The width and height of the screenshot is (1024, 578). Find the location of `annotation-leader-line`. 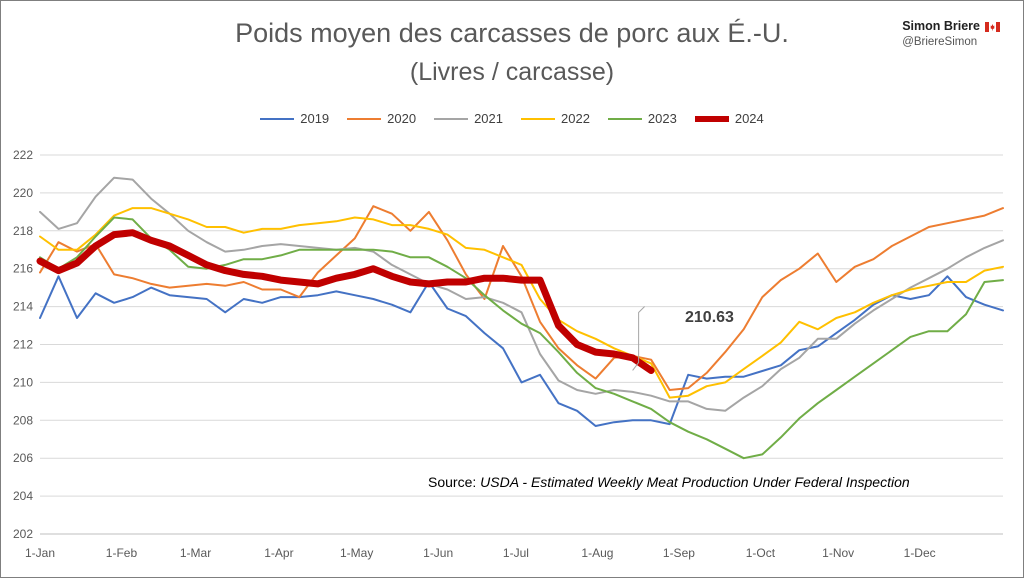

annotation-leader-line is located at coordinates (638, 338).